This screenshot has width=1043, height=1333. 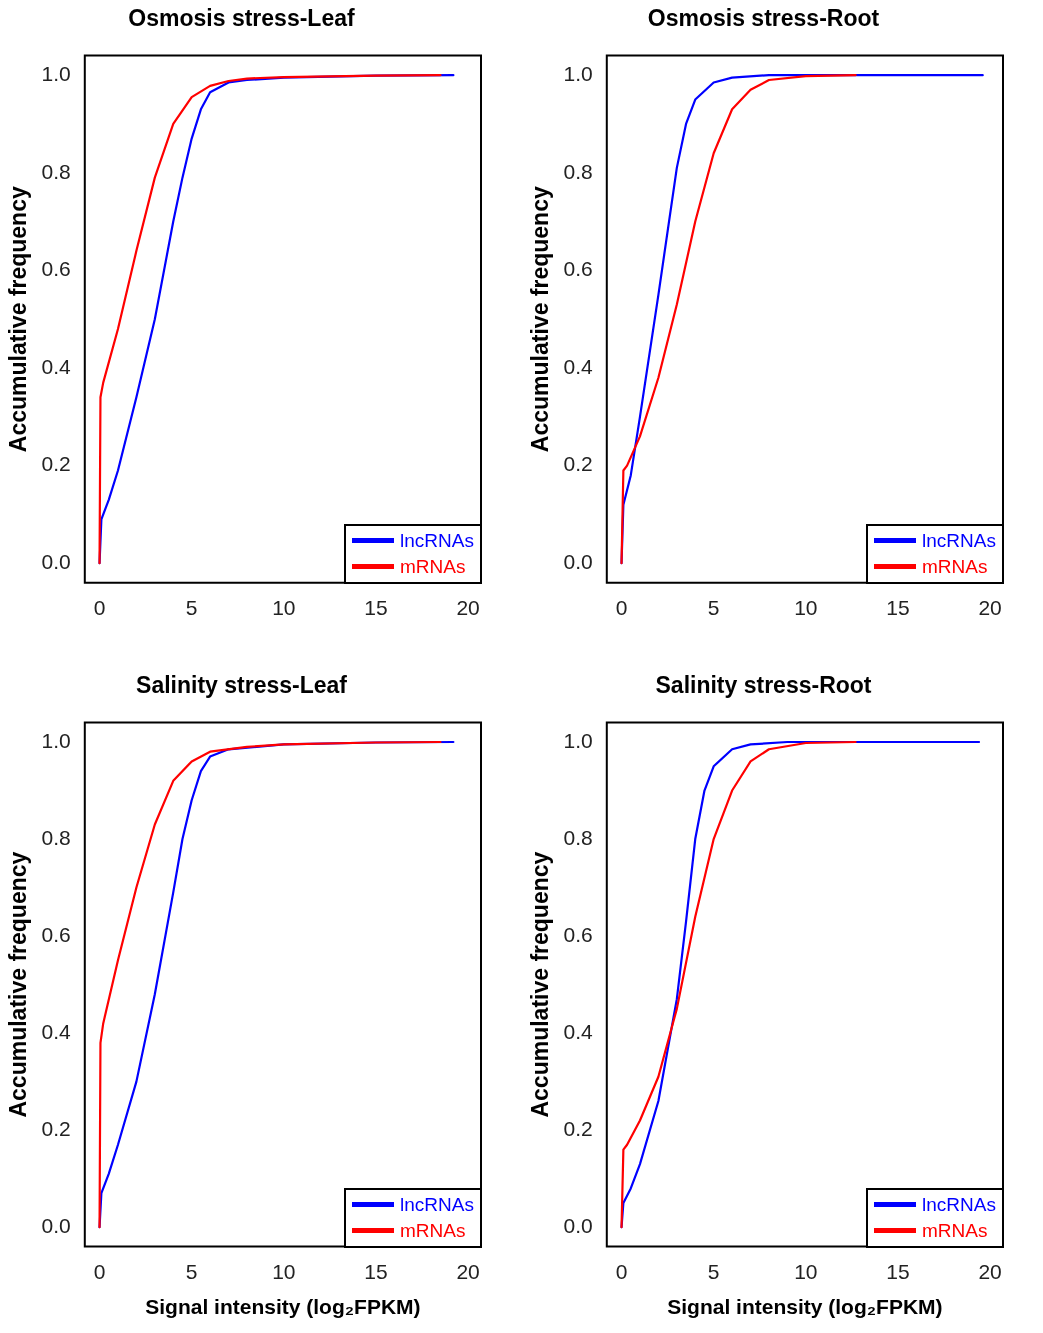 I want to click on chart-title: Osmosis stress-Leaf, so click(x=241, y=18).